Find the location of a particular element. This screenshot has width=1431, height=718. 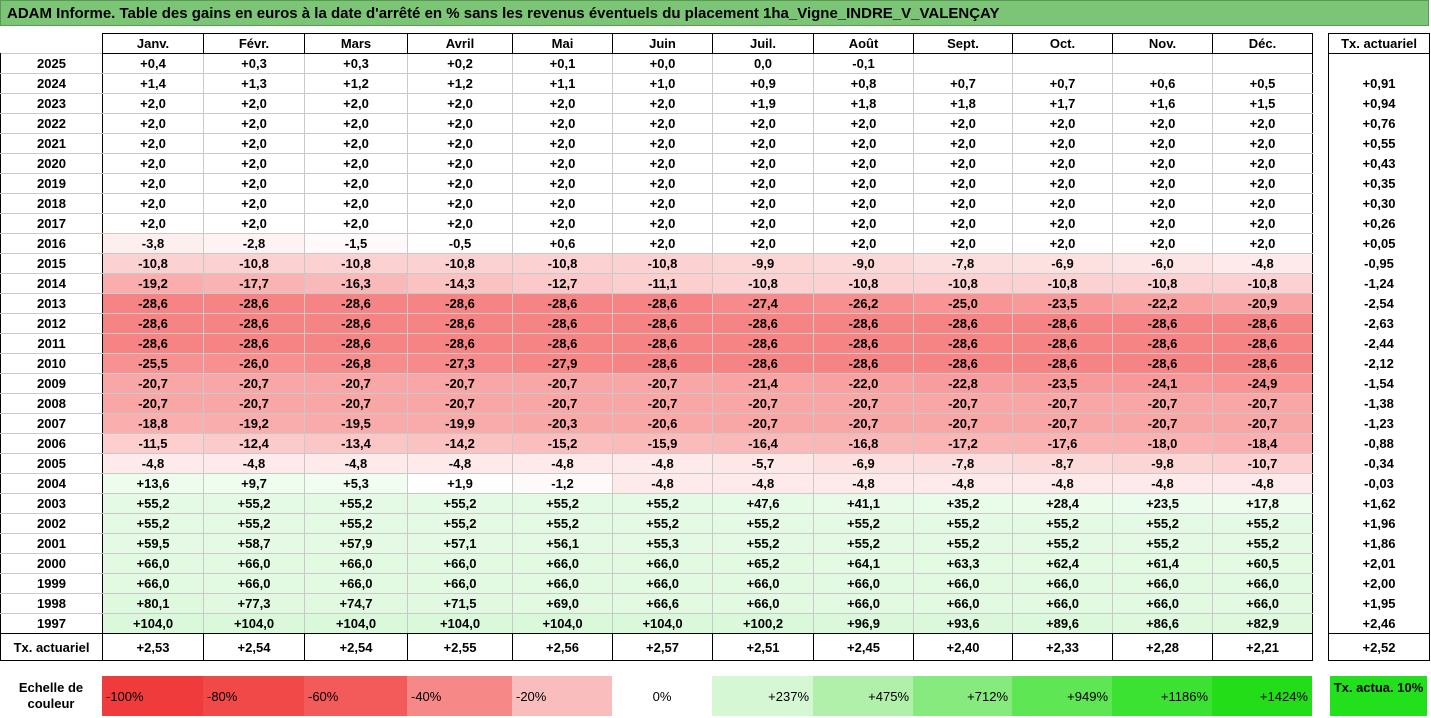

year-label: 2013 is located at coordinates (51, 303).